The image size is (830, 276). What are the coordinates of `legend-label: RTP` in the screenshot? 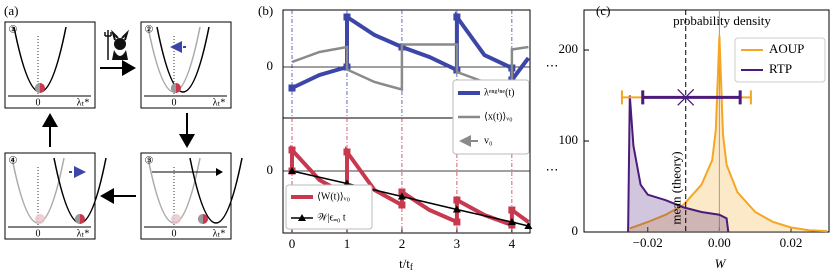 It's located at (780, 68).